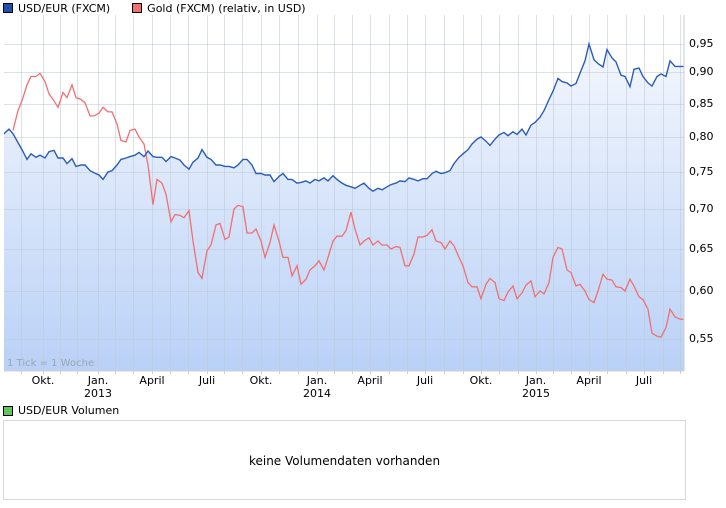 The height and width of the screenshot is (508, 726). Describe the element at coordinates (701, 103) in the screenshot. I see `y-tick-label: 0,85` at that location.